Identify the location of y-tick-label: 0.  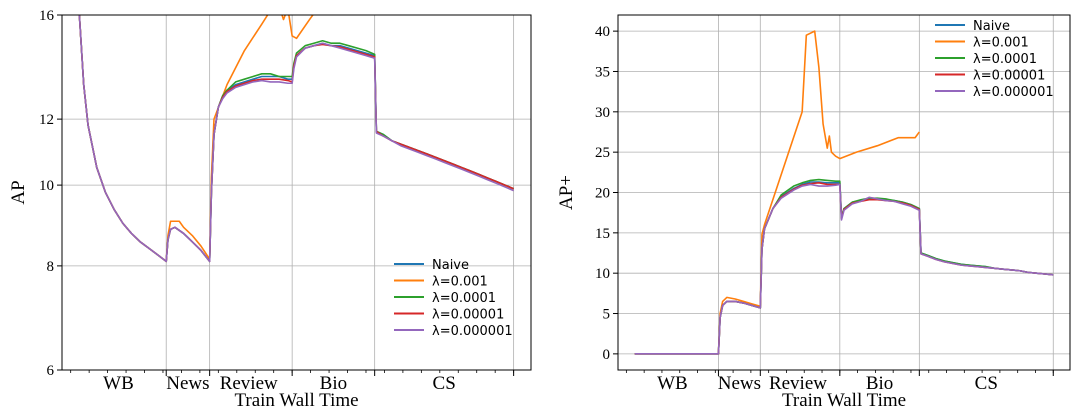
(607, 355).